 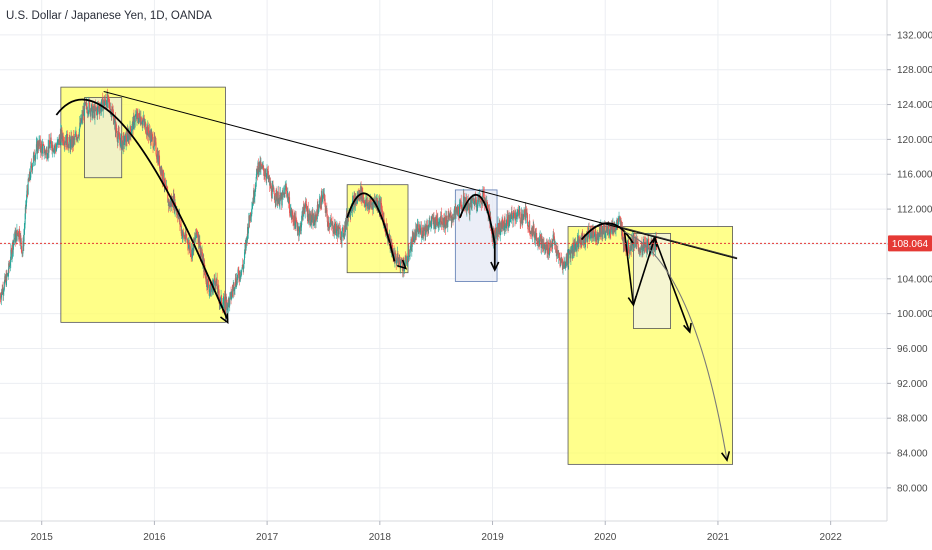 What do you see at coordinates (437, 532) in the screenshot?
I see `time-axis: 2015 2016 2017 2018 2019 2020 2021 2022` at bounding box center [437, 532].